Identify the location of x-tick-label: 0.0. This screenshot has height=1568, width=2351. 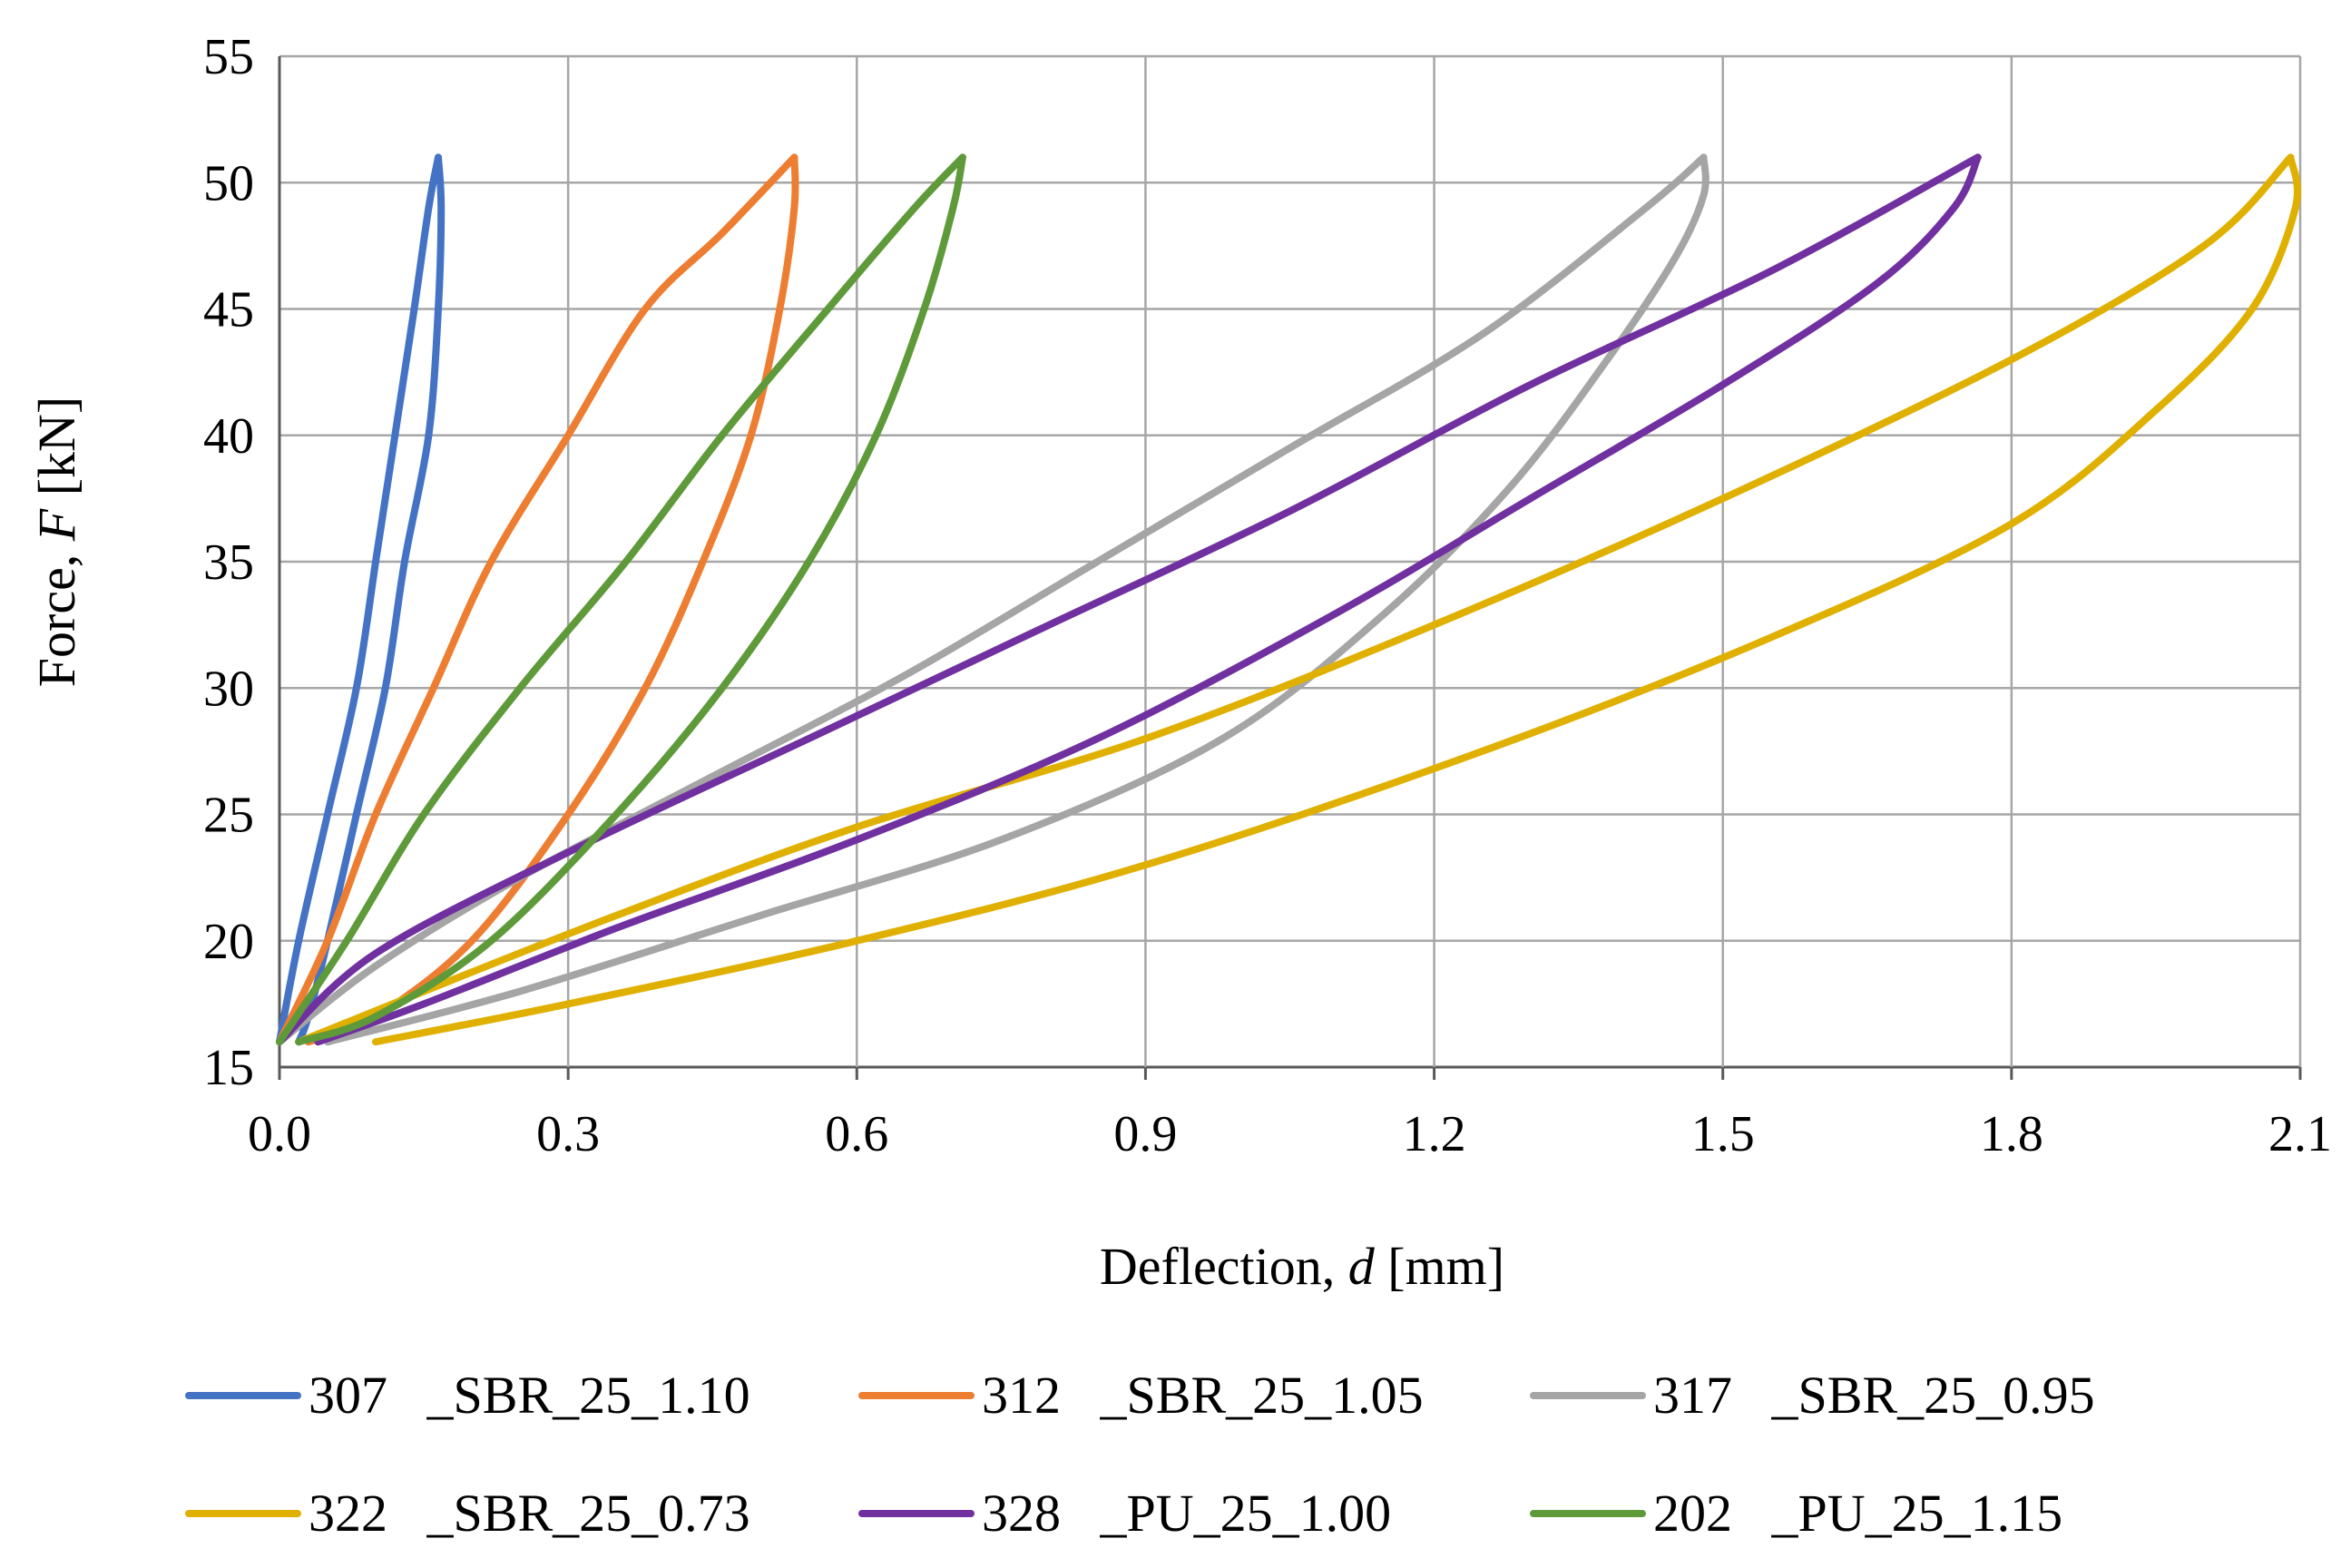
(279, 1134).